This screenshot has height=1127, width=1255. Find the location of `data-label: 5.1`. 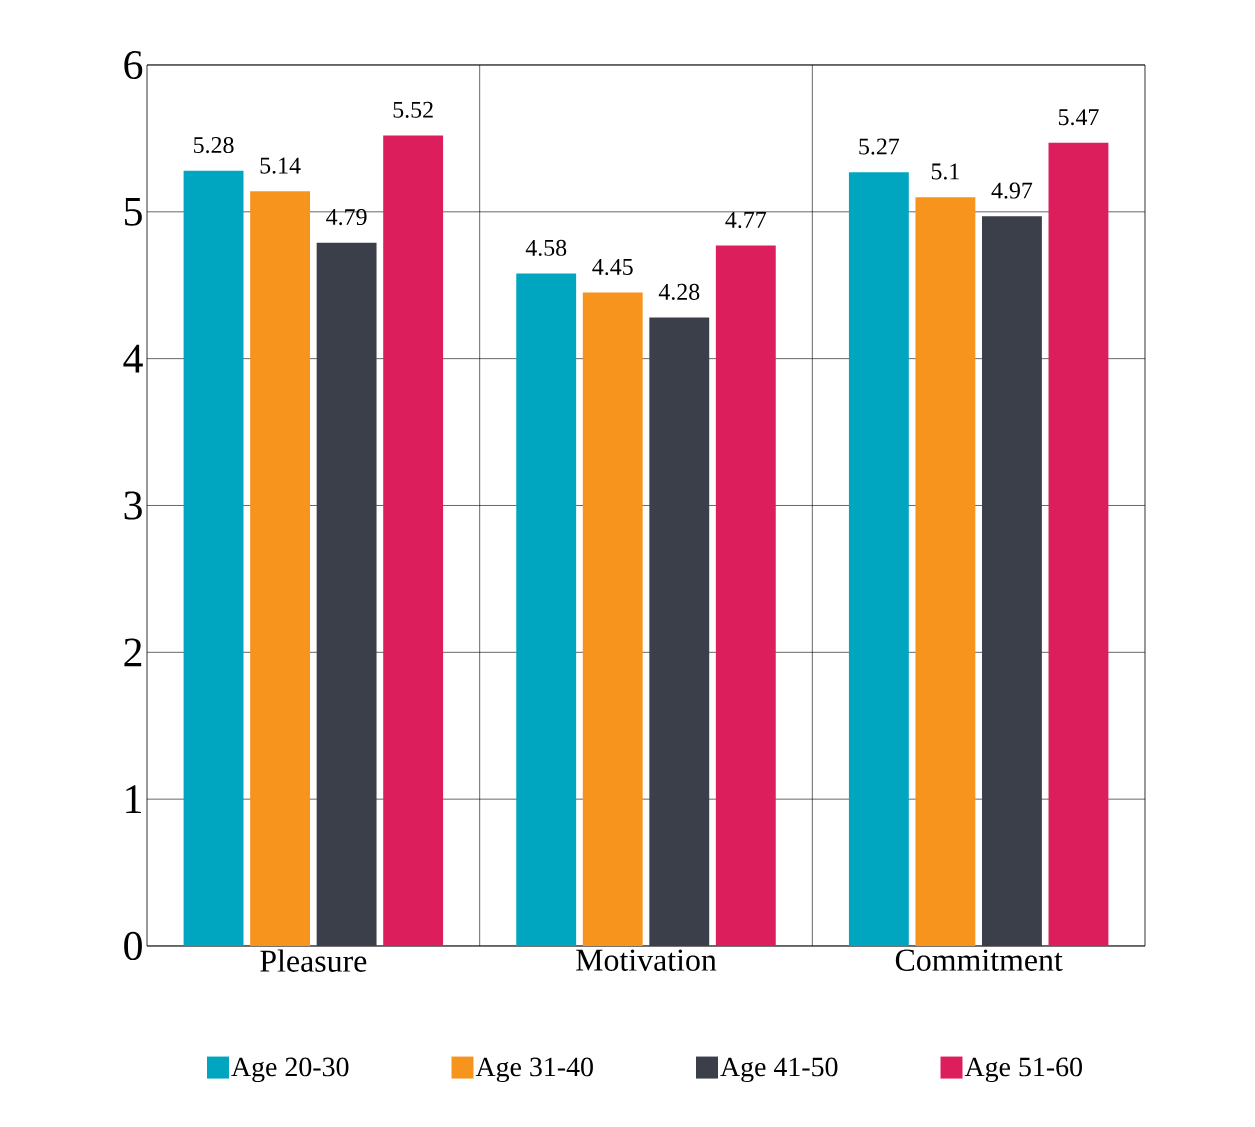

data-label: 5.1 is located at coordinates (945, 171).